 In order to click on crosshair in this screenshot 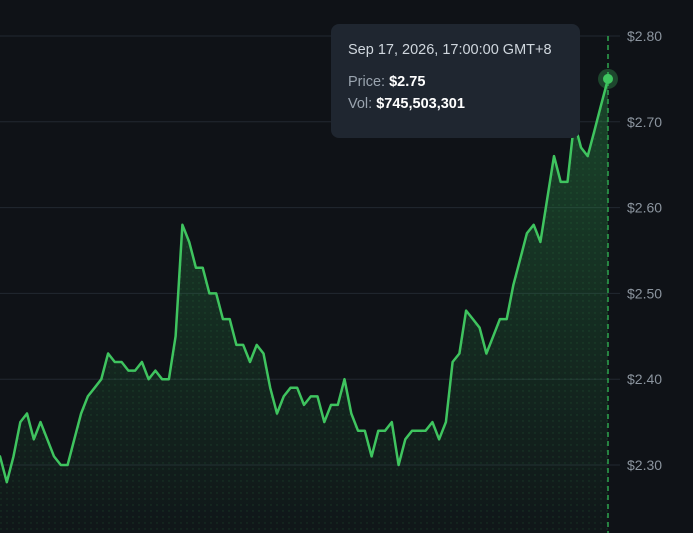, I will do `click(608, 284)`.